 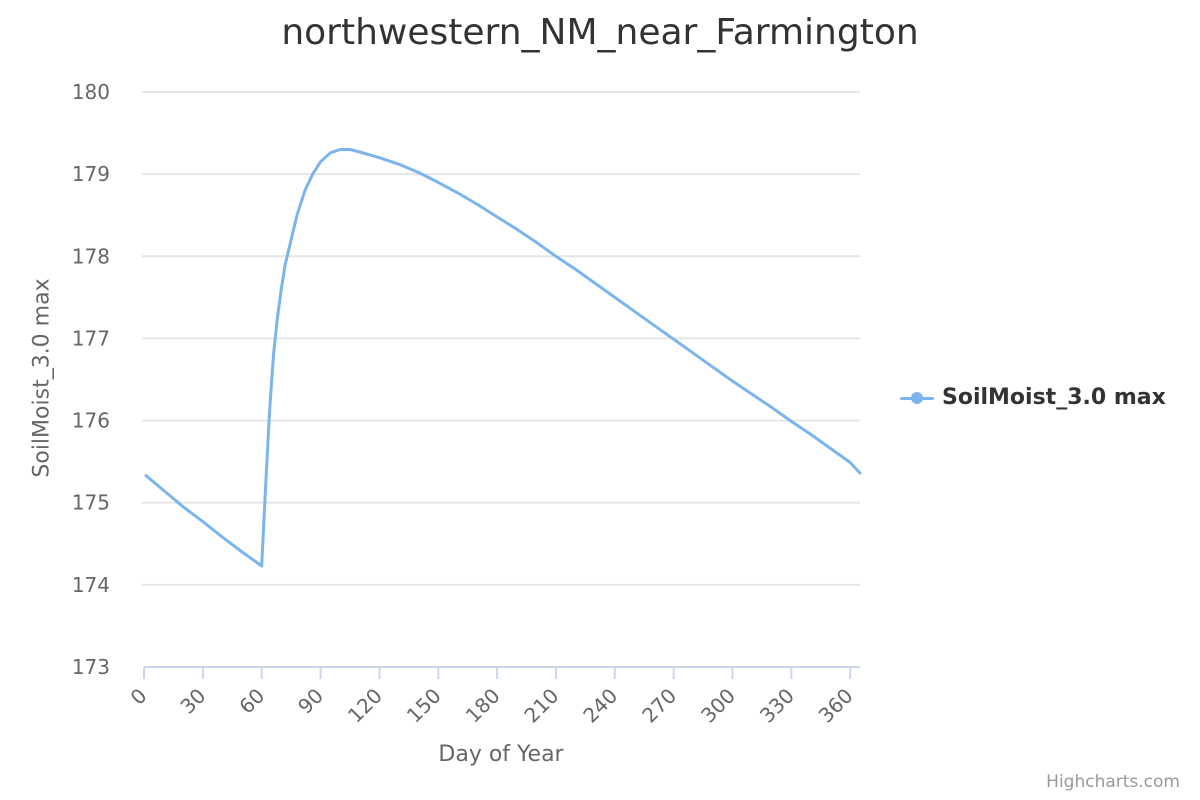 I want to click on x-tick-label: 90, so click(x=310, y=701).